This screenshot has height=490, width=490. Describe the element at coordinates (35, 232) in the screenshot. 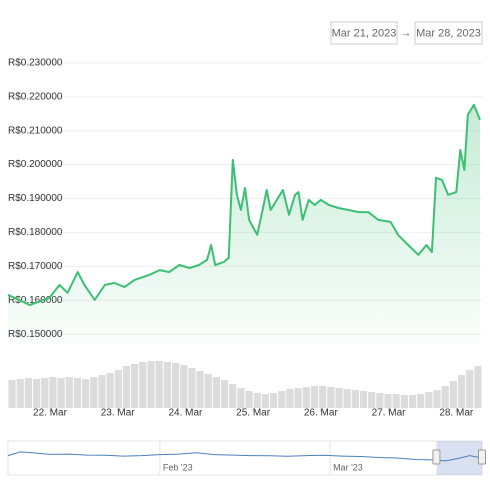

I see `y-tick-label: R$0.180000` at that location.